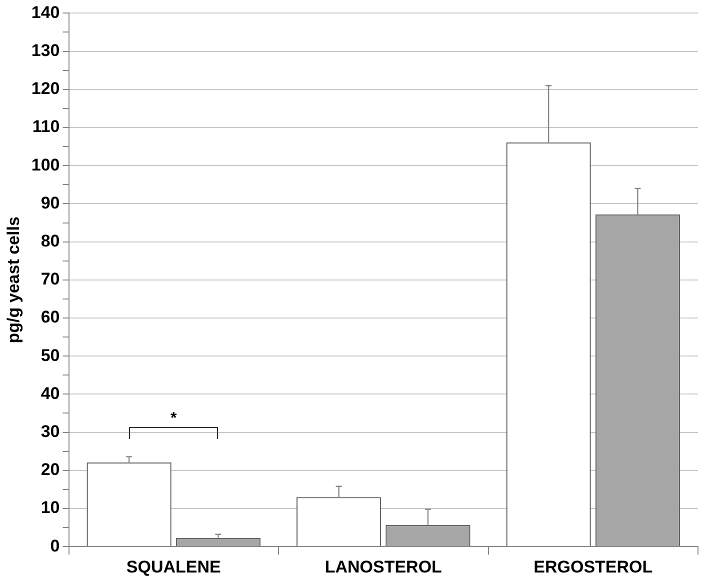 This screenshot has width=718, height=581. What do you see at coordinates (50, 393) in the screenshot?
I see `y-tick-label: 40` at bounding box center [50, 393].